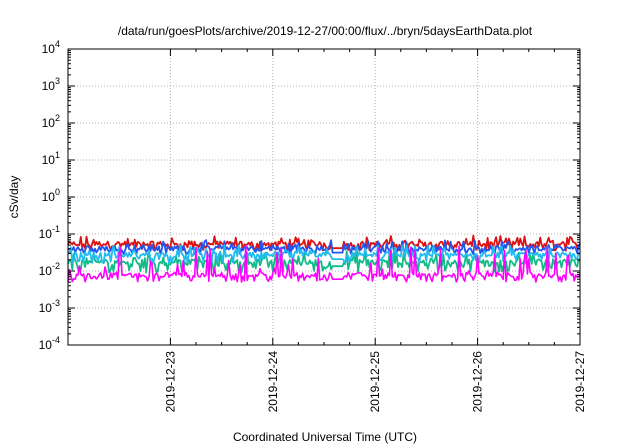 The image size is (640, 448). What do you see at coordinates (51, 195) in the screenshot?
I see `y-tick-label: 10⁰` at bounding box center [51, 195].